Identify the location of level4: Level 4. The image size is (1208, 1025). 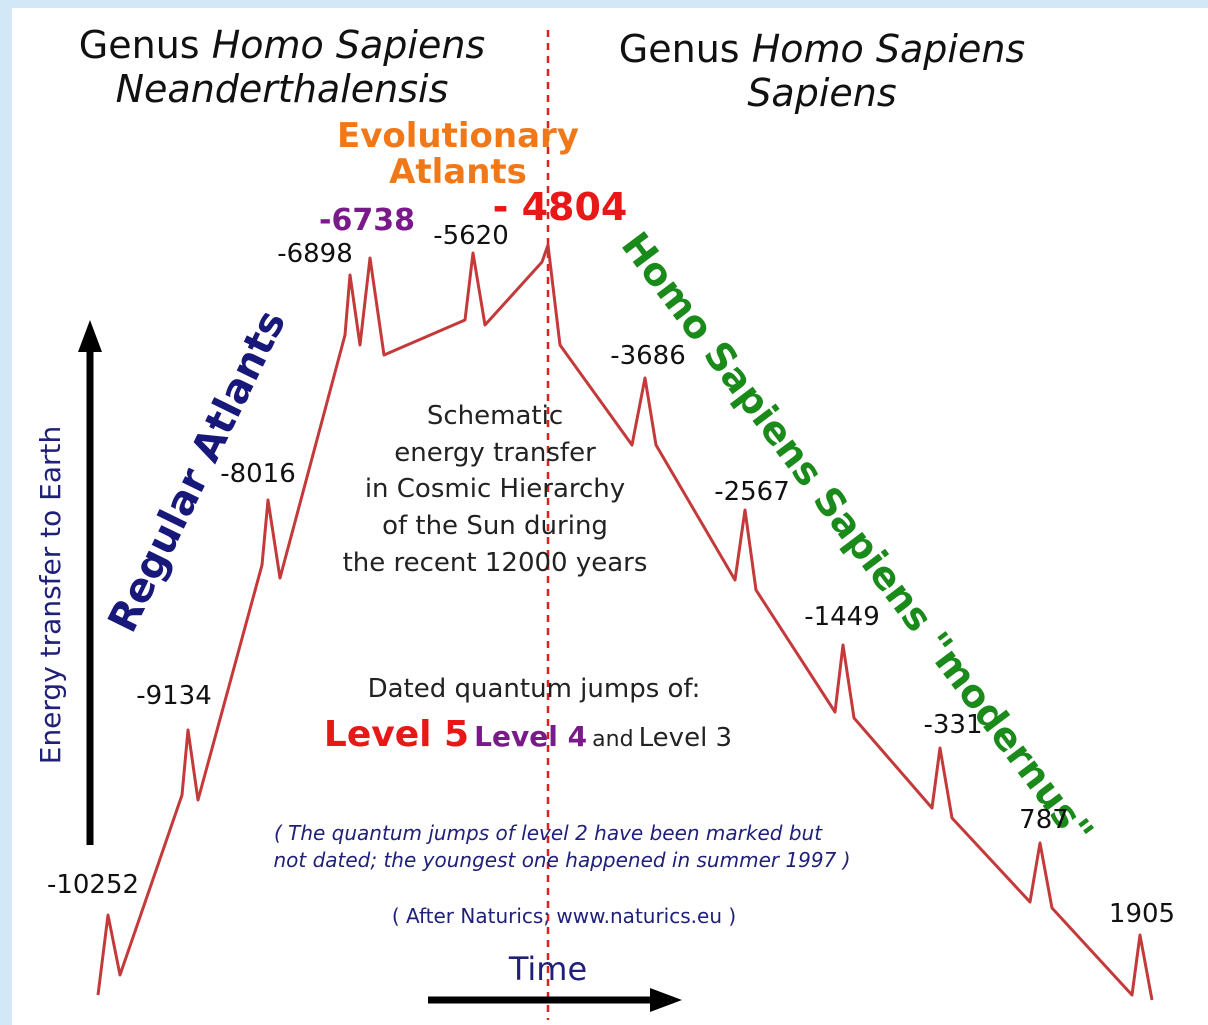
(530, 736).